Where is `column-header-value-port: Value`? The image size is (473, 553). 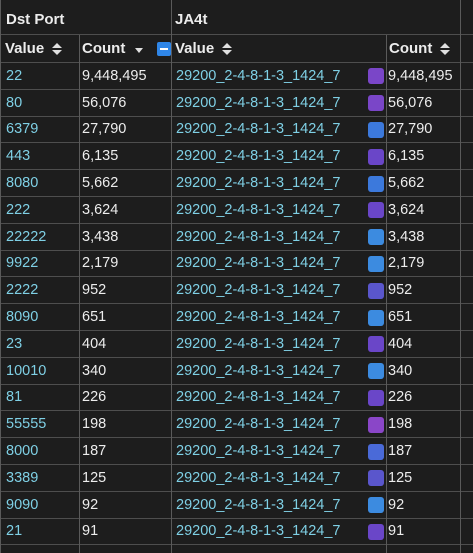
column-header-value-port: Value is located at coordinates (42, 48).